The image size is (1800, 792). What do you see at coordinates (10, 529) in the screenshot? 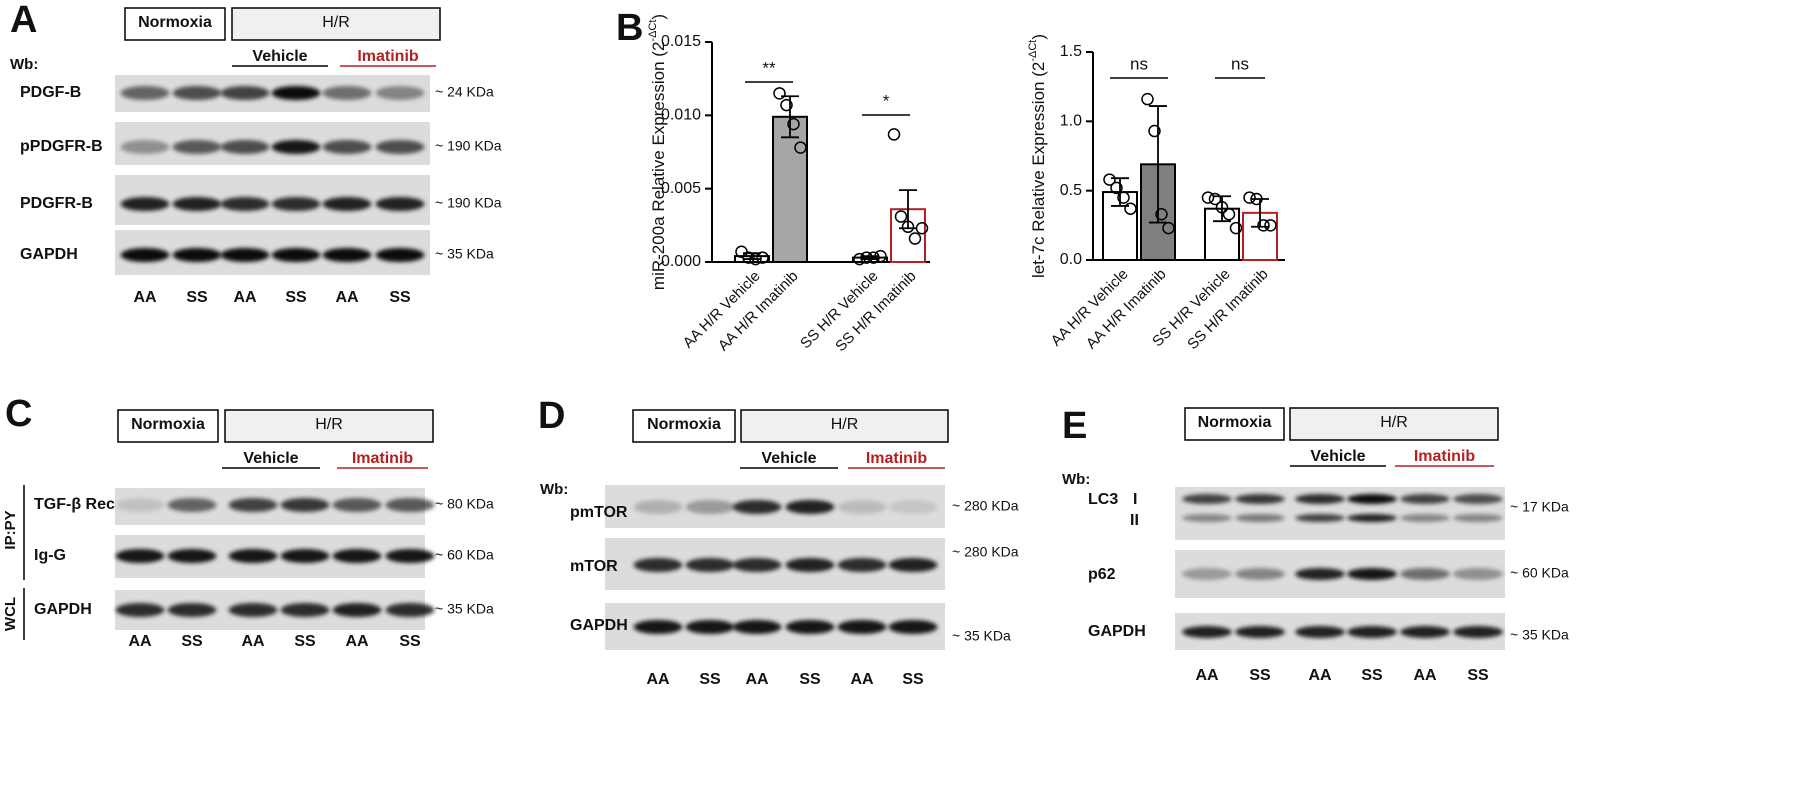
I see `side-label: IP:PY` at bounding box center [10, 529].